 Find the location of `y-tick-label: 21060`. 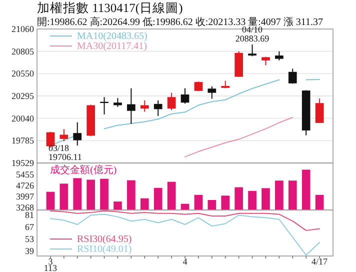

y-tick-label: 21060 is located at coordinates (23, 29).